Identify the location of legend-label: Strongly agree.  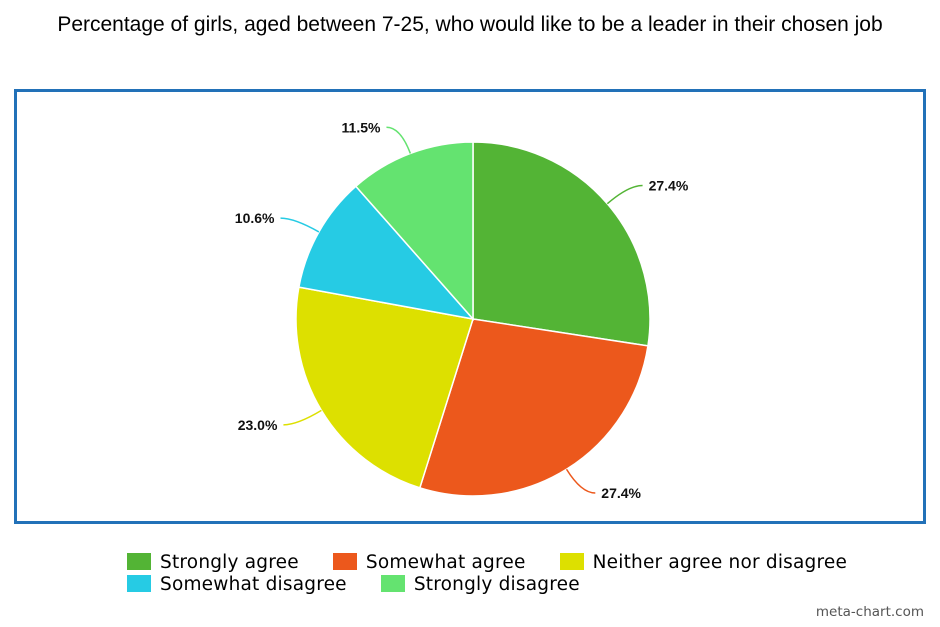
(229, 562).